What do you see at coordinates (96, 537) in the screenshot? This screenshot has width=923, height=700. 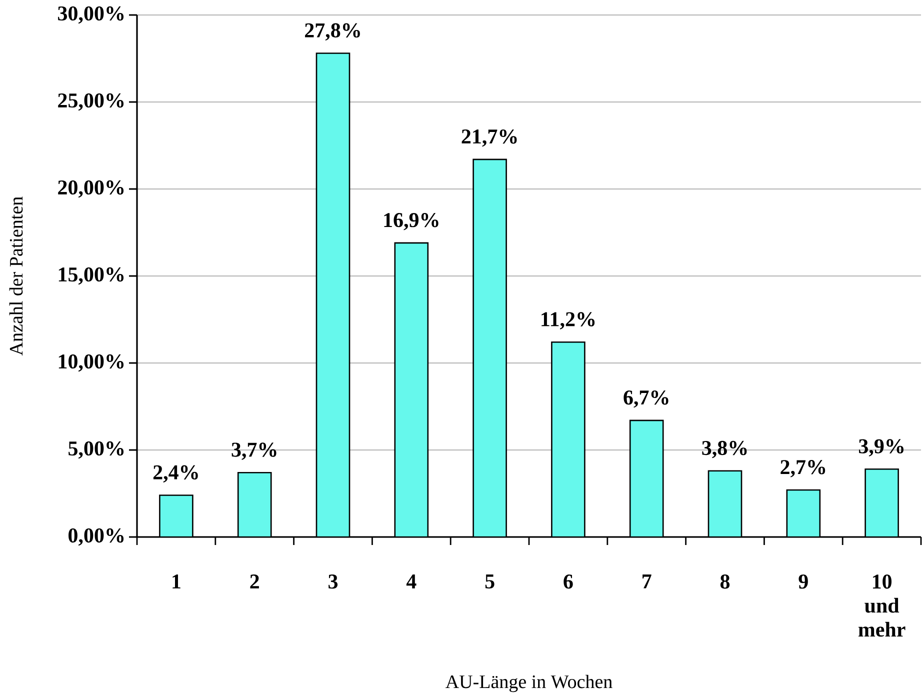 I see `y-tick-label: 0,00%` at bounding box center [96, 537].